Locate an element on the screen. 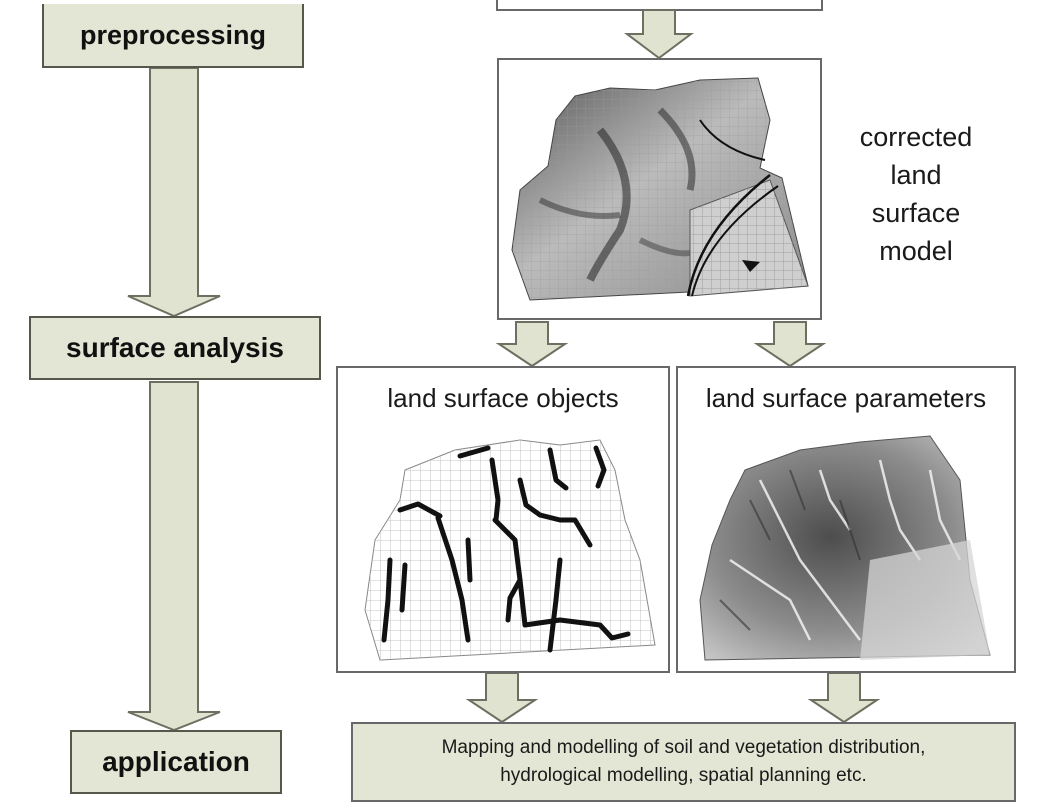  model-caption-line-2: land is located at coordinates (916, 175).